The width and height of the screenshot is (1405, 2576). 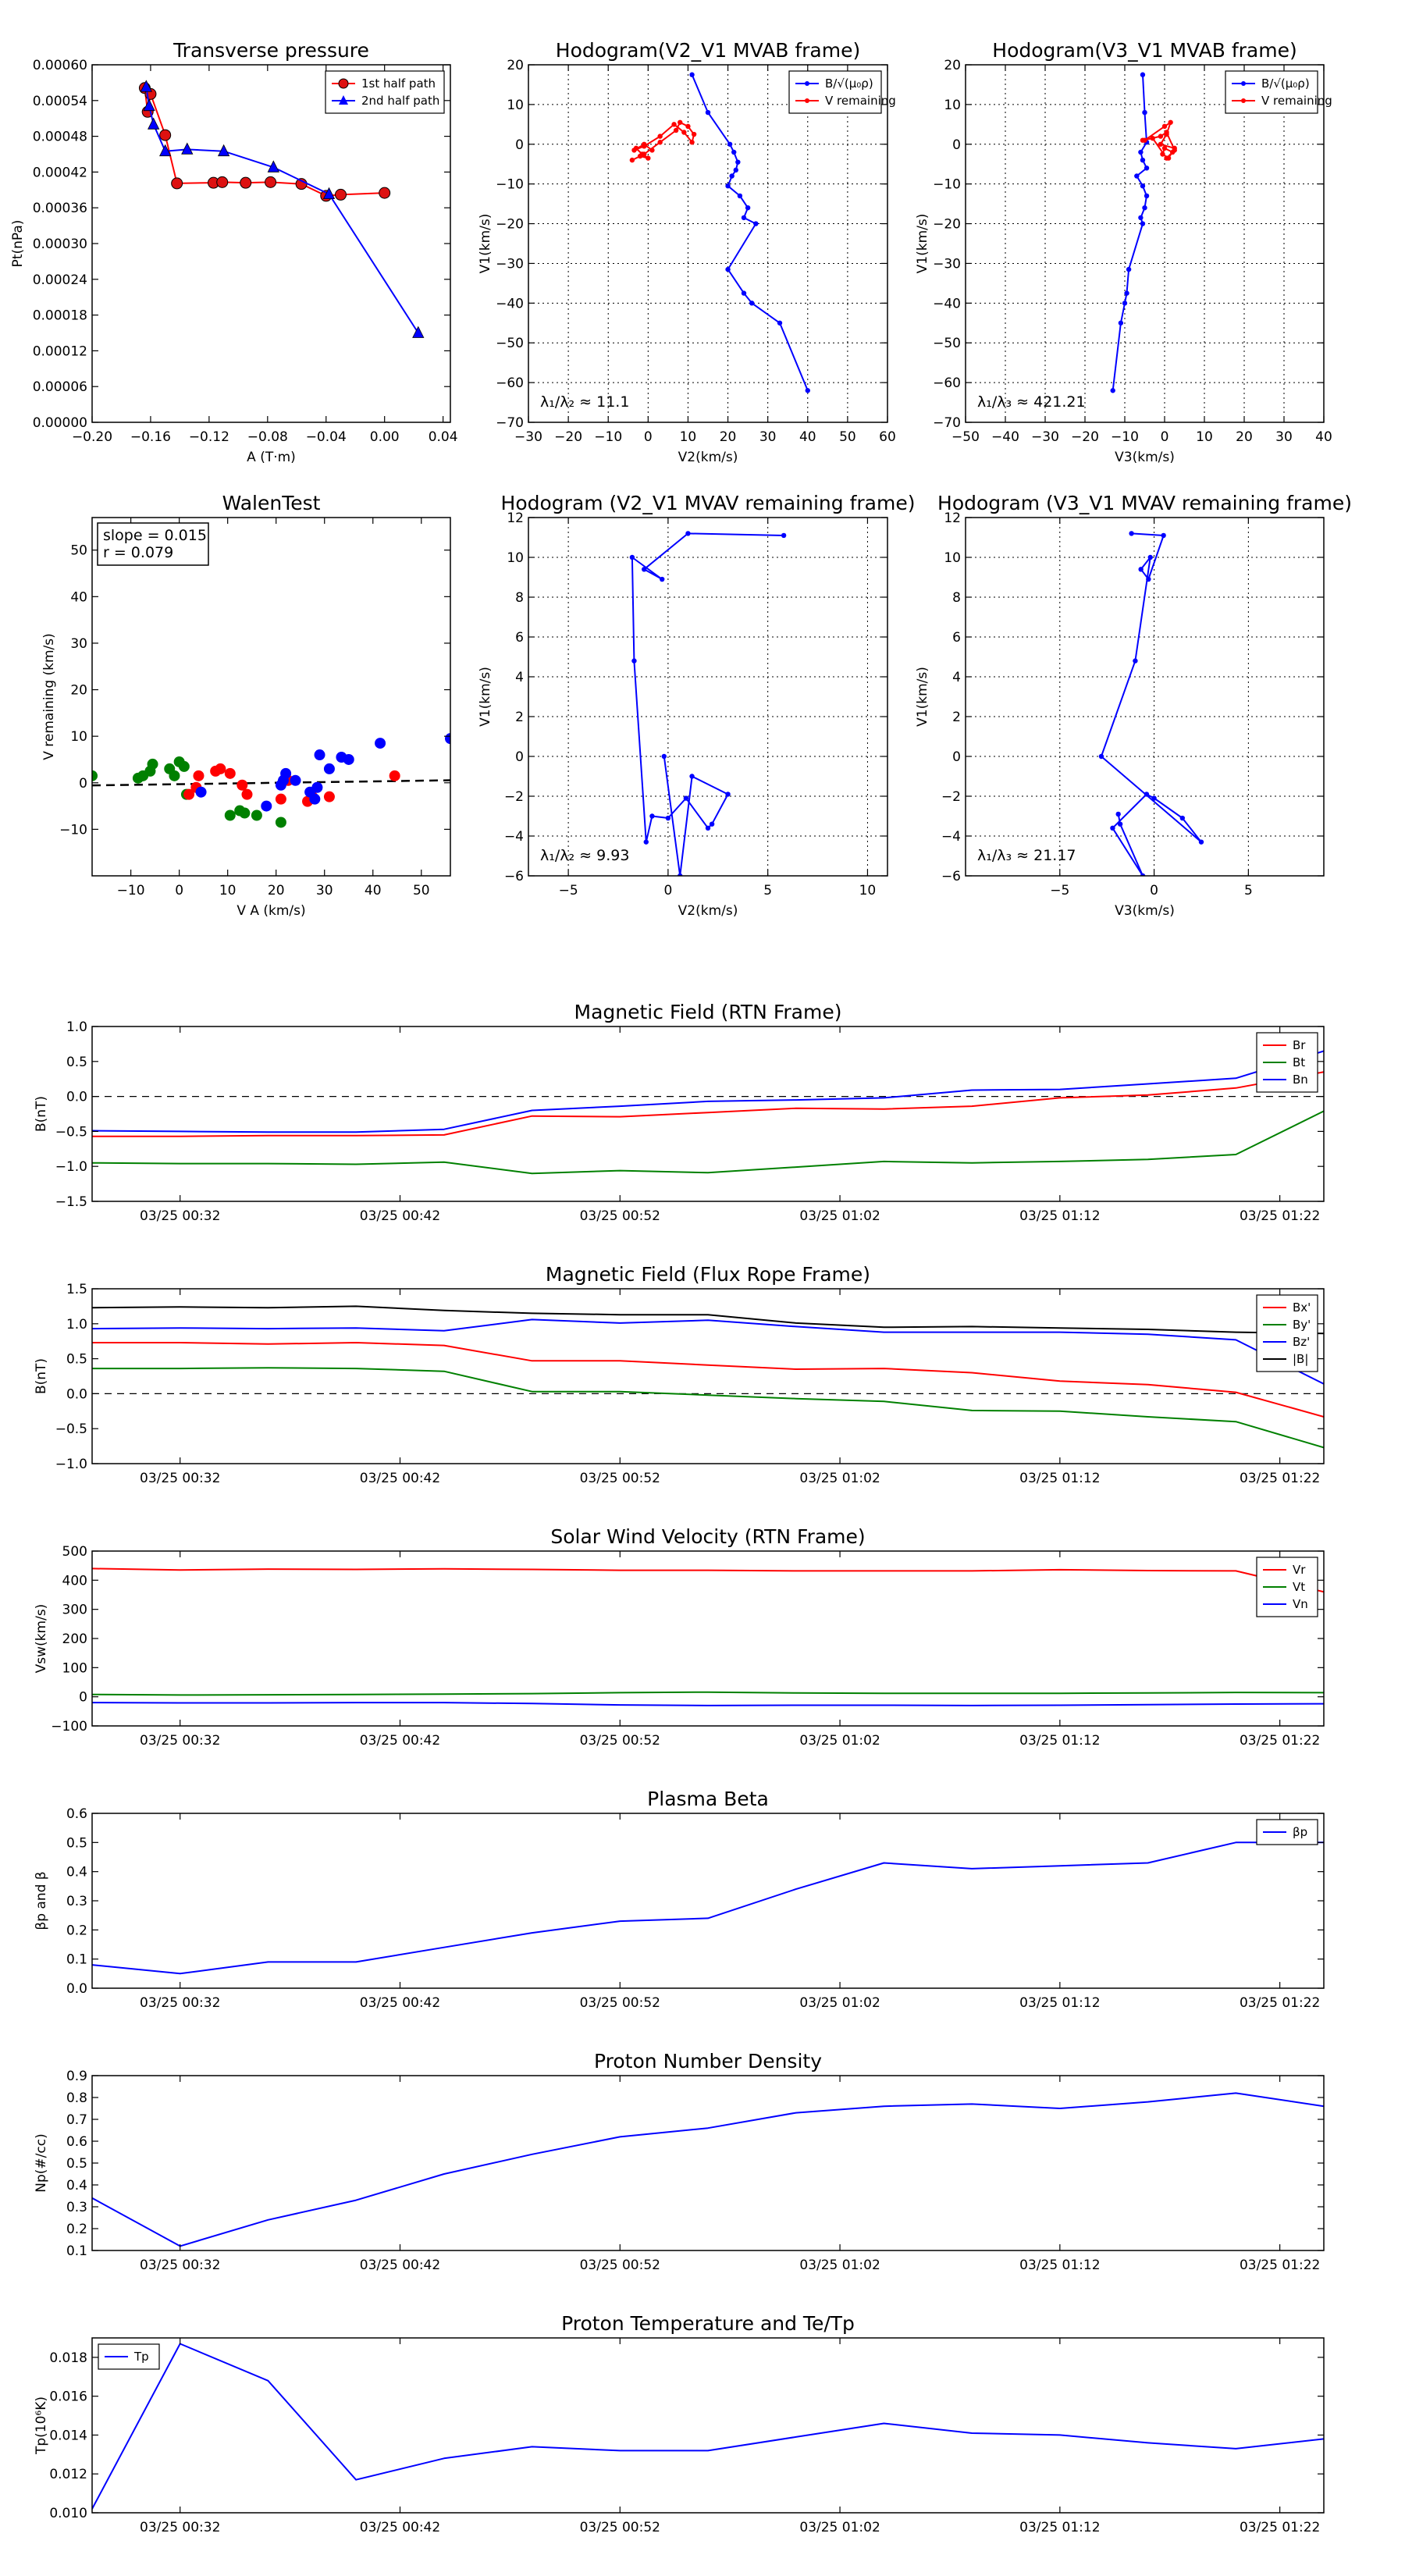 I want to click on x-tick-label: 40, so click(x=808, y=437).